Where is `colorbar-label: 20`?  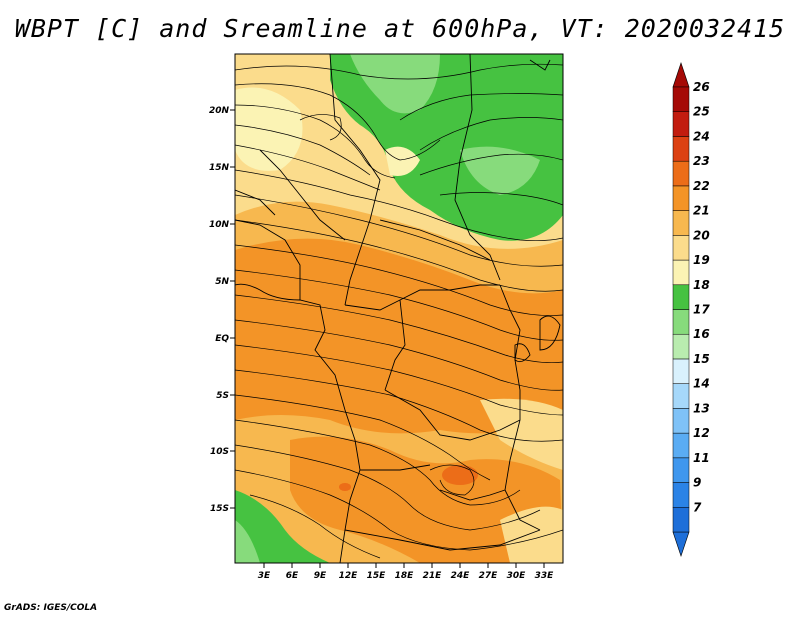 colorbar-label: 20 is located at coordinates (701, 235).